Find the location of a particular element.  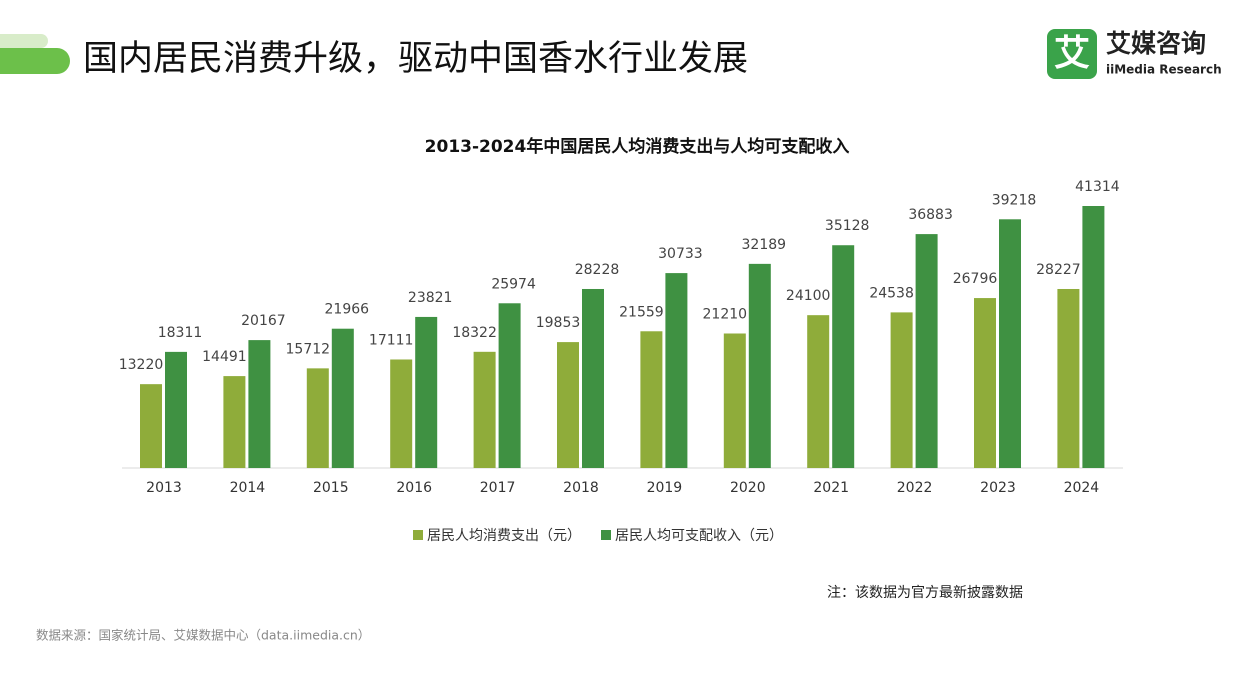

value-label: 28228 is located at coordinates (597, 270).